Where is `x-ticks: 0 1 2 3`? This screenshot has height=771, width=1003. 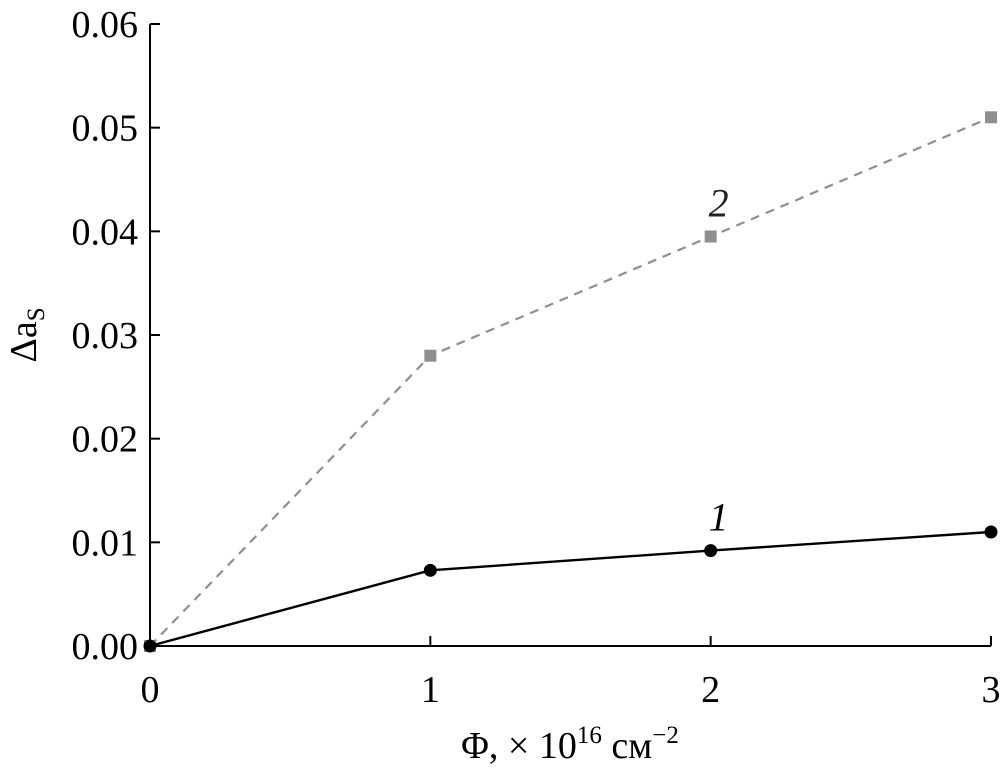 x-ticks: 0 1 2 3 is located at coordinates (571, 673).